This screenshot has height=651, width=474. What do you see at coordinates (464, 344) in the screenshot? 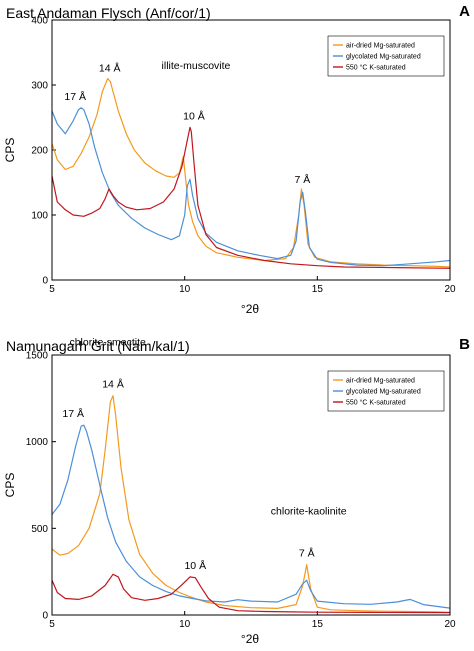
I see `panel-b-letter: B` at bounding box center [464, 344].